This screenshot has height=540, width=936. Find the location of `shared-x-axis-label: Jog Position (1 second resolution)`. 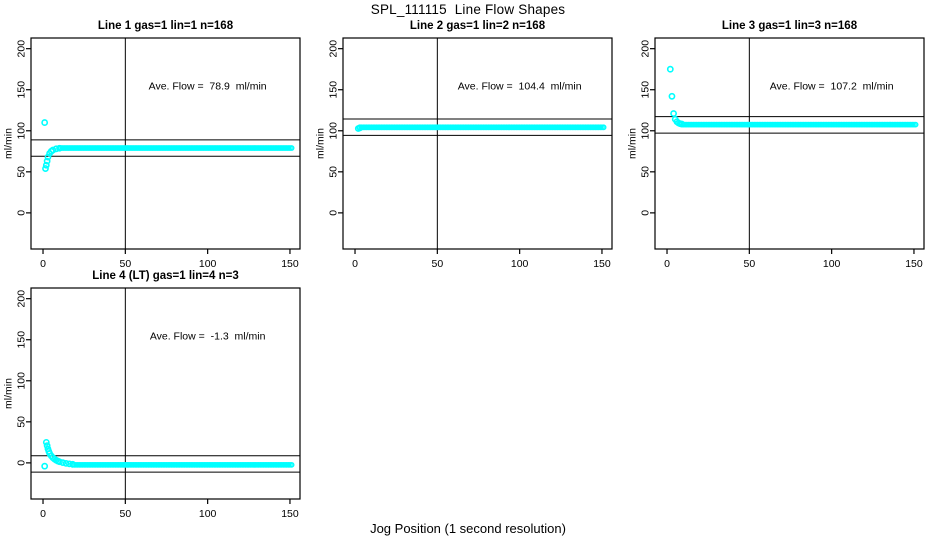

shared-x-axis-label: Jog Position (1 second resolution) is located at coordinates (468, 528).